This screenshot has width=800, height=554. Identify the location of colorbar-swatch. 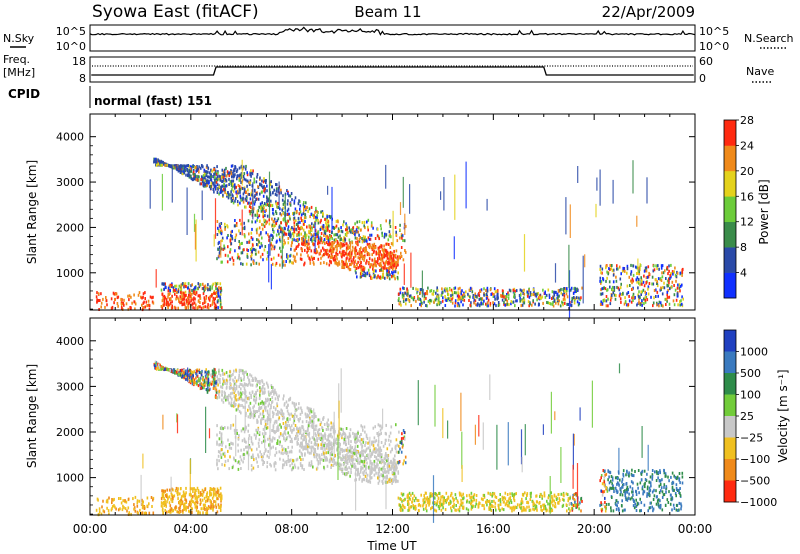
(730, 158).